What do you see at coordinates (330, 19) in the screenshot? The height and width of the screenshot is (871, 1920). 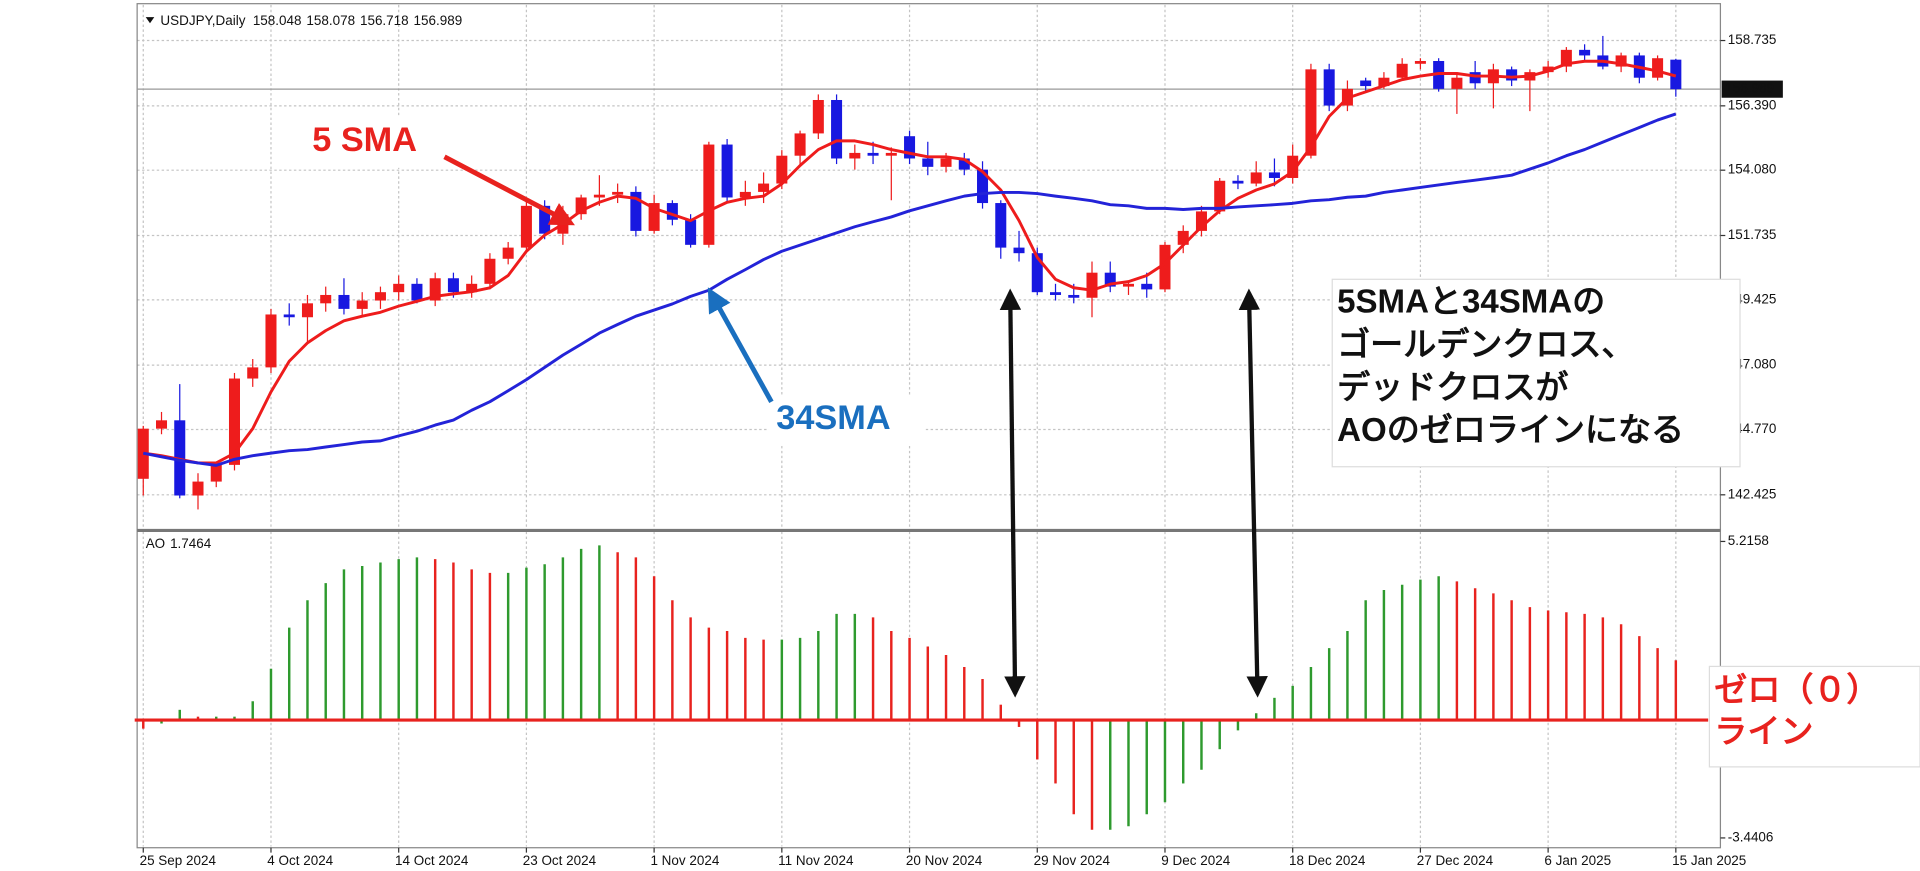 I see `header-high: 158.078` at bounding box center [330, 19].